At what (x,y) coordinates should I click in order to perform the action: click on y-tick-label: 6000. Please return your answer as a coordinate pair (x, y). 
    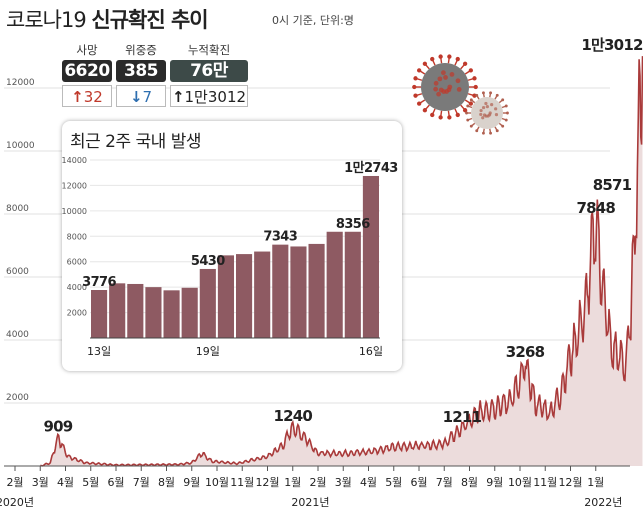
    Looking at the image, I should click on (17, 272).